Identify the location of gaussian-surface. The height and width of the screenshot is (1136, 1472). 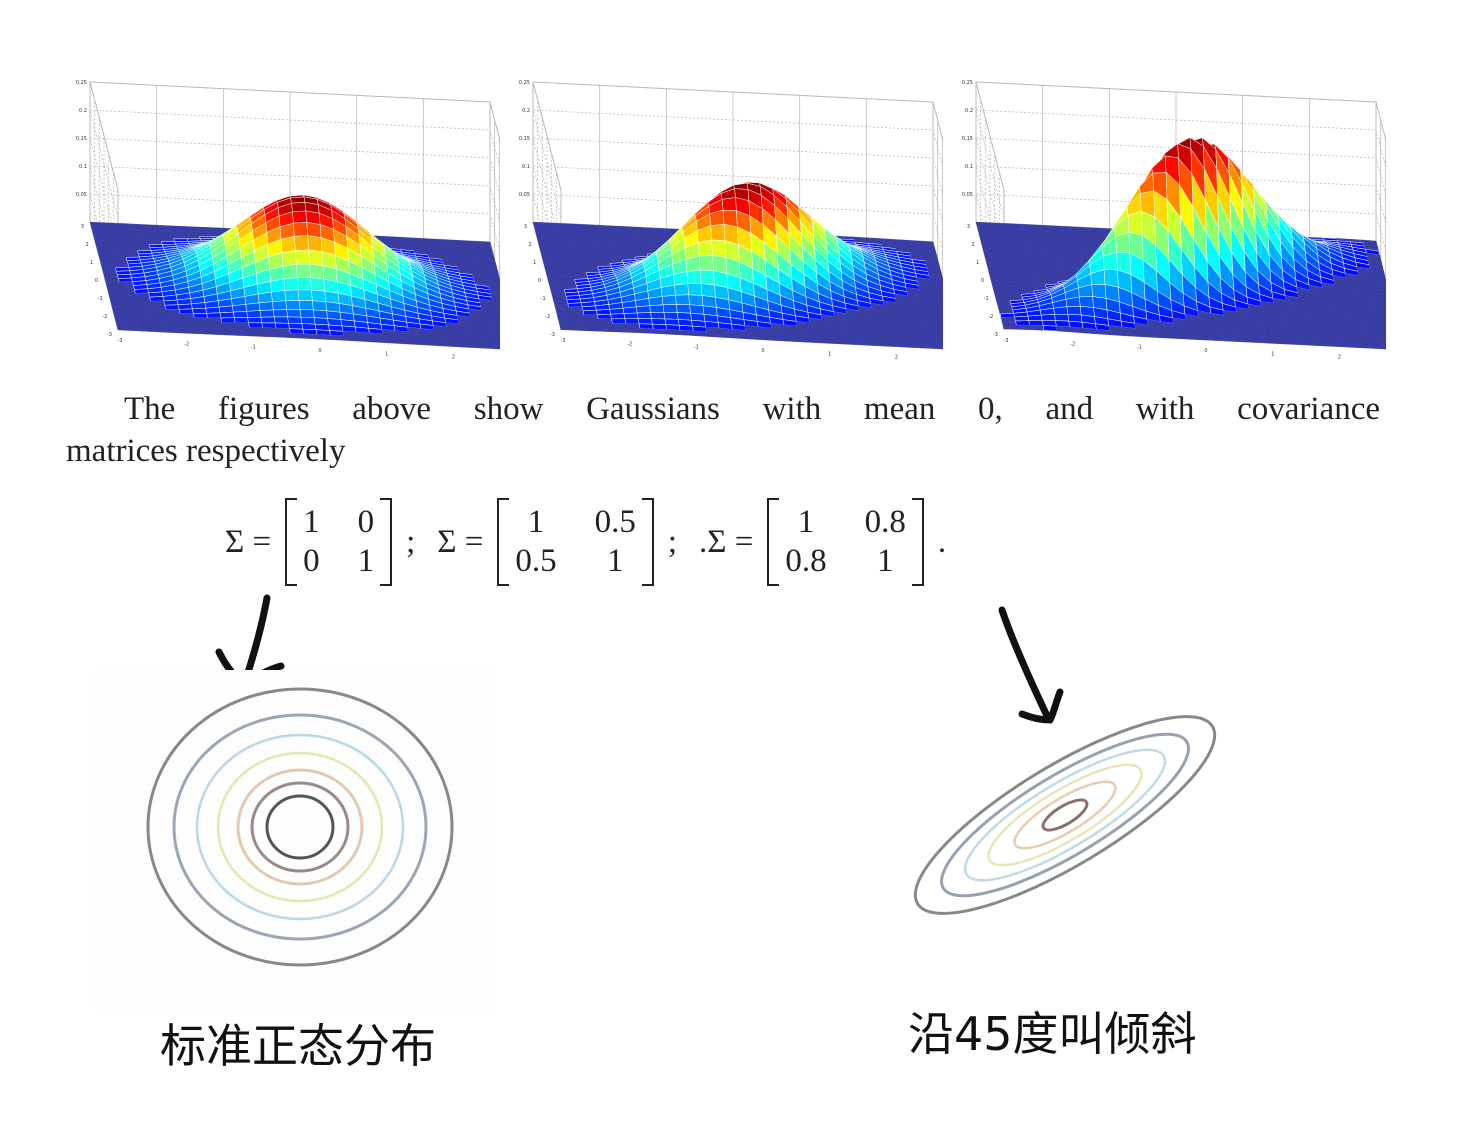
(1180, 243).